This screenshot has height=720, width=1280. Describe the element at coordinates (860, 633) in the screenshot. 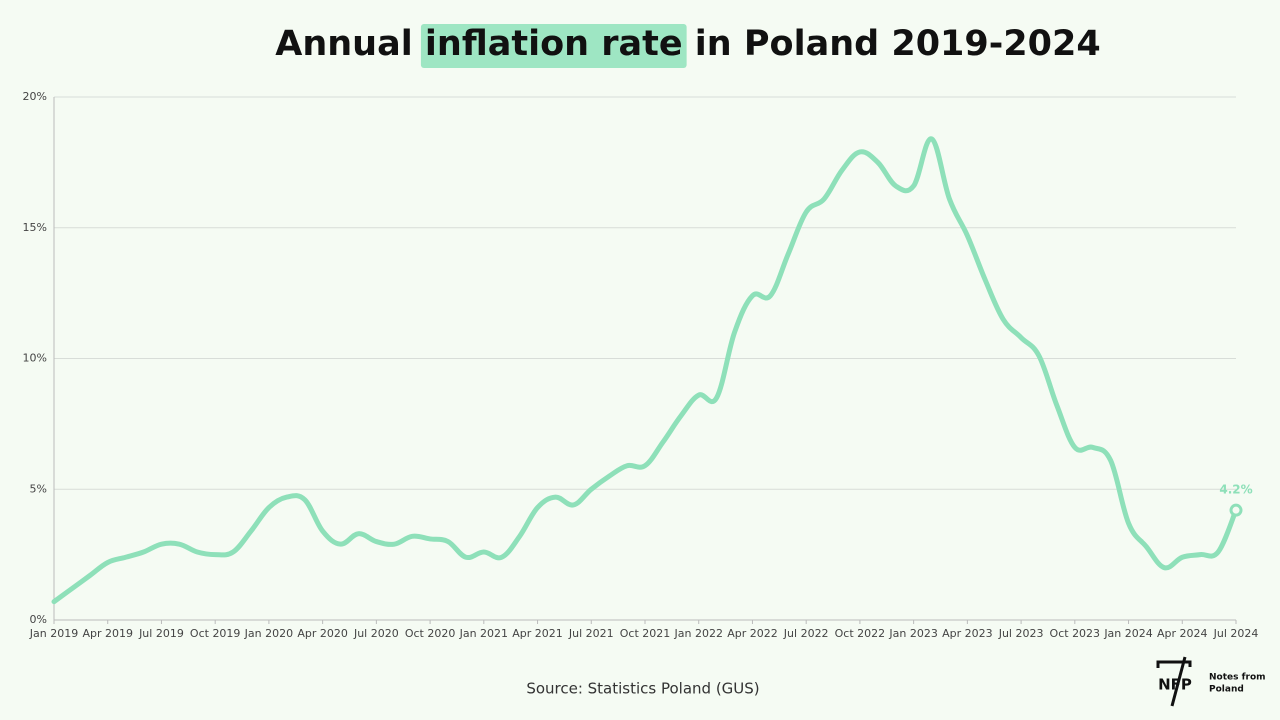

I see `x-tick-label: Oct 2022` at that location.